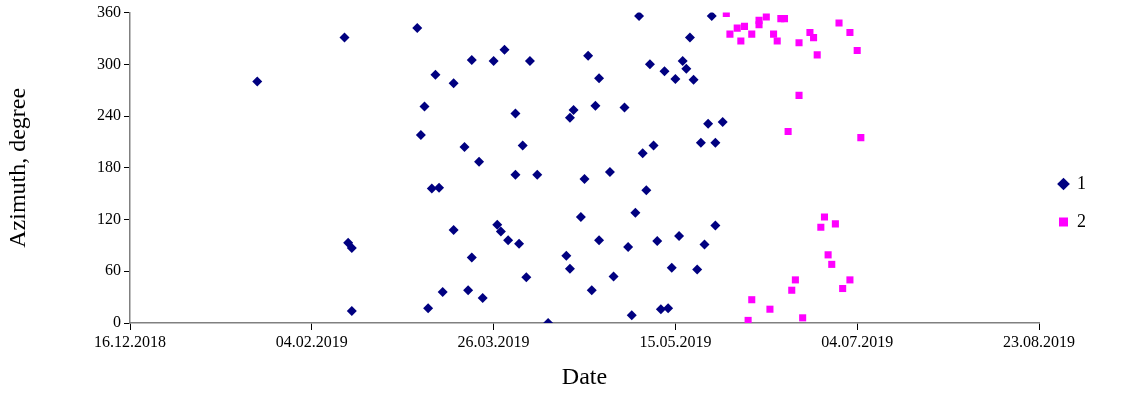  I want to click on y-tick-label: 240, so click(109, 115).